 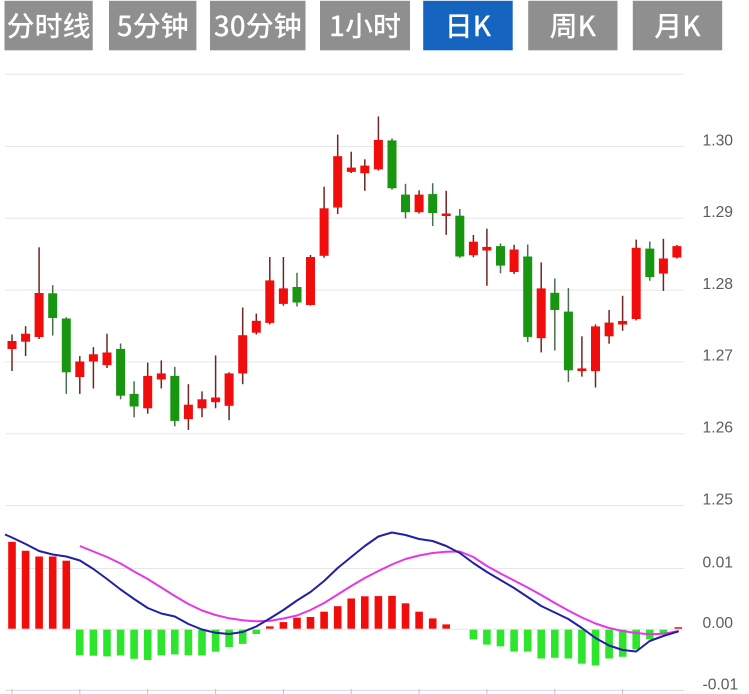 What do you see at coordinates (718, 623) in the screenshot?
I see `svg-text: 0.00` at bounding box center [718, 623].